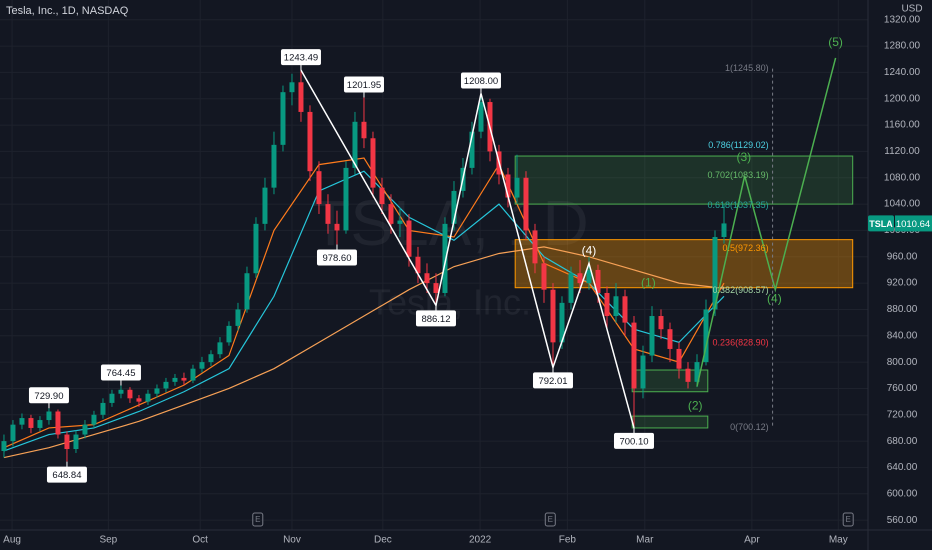  Describe the element at coordinates (383, 540) in the screenshot. I see `x-tick-label: Dec` at that location.